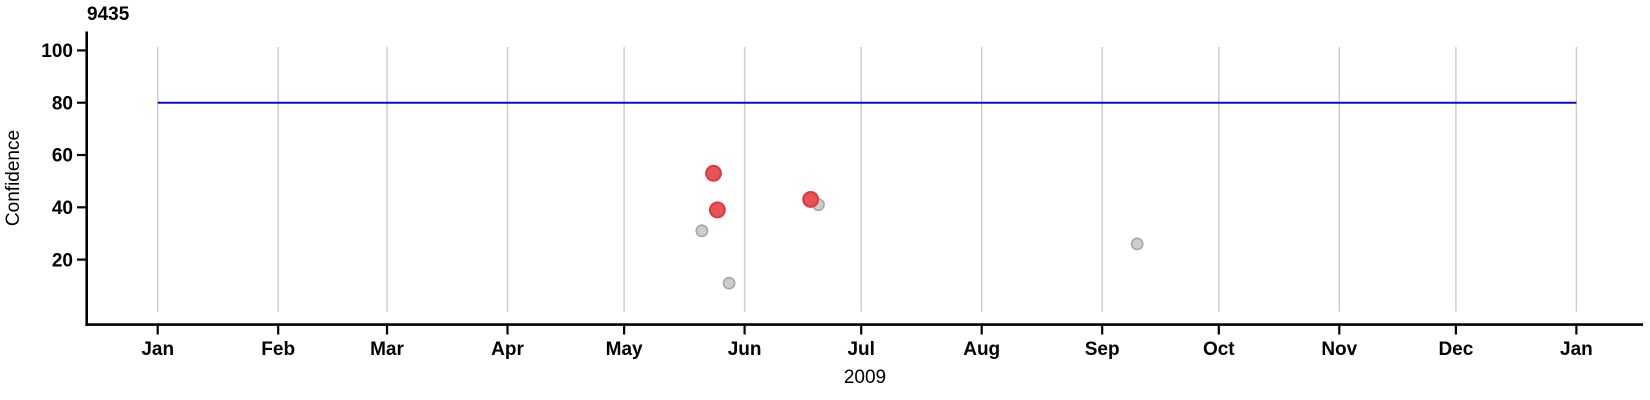 The width and height of the screenshot is (1650, 400). I want to click on y-tick-label: 40, so click(62, 208).